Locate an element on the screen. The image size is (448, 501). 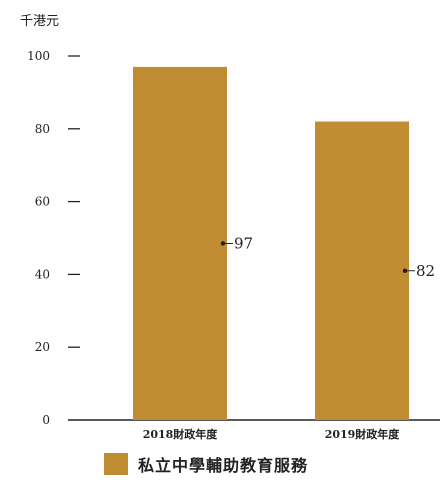
legend: 私立中學輔助教育服務 is located at coordinates (206, 464).